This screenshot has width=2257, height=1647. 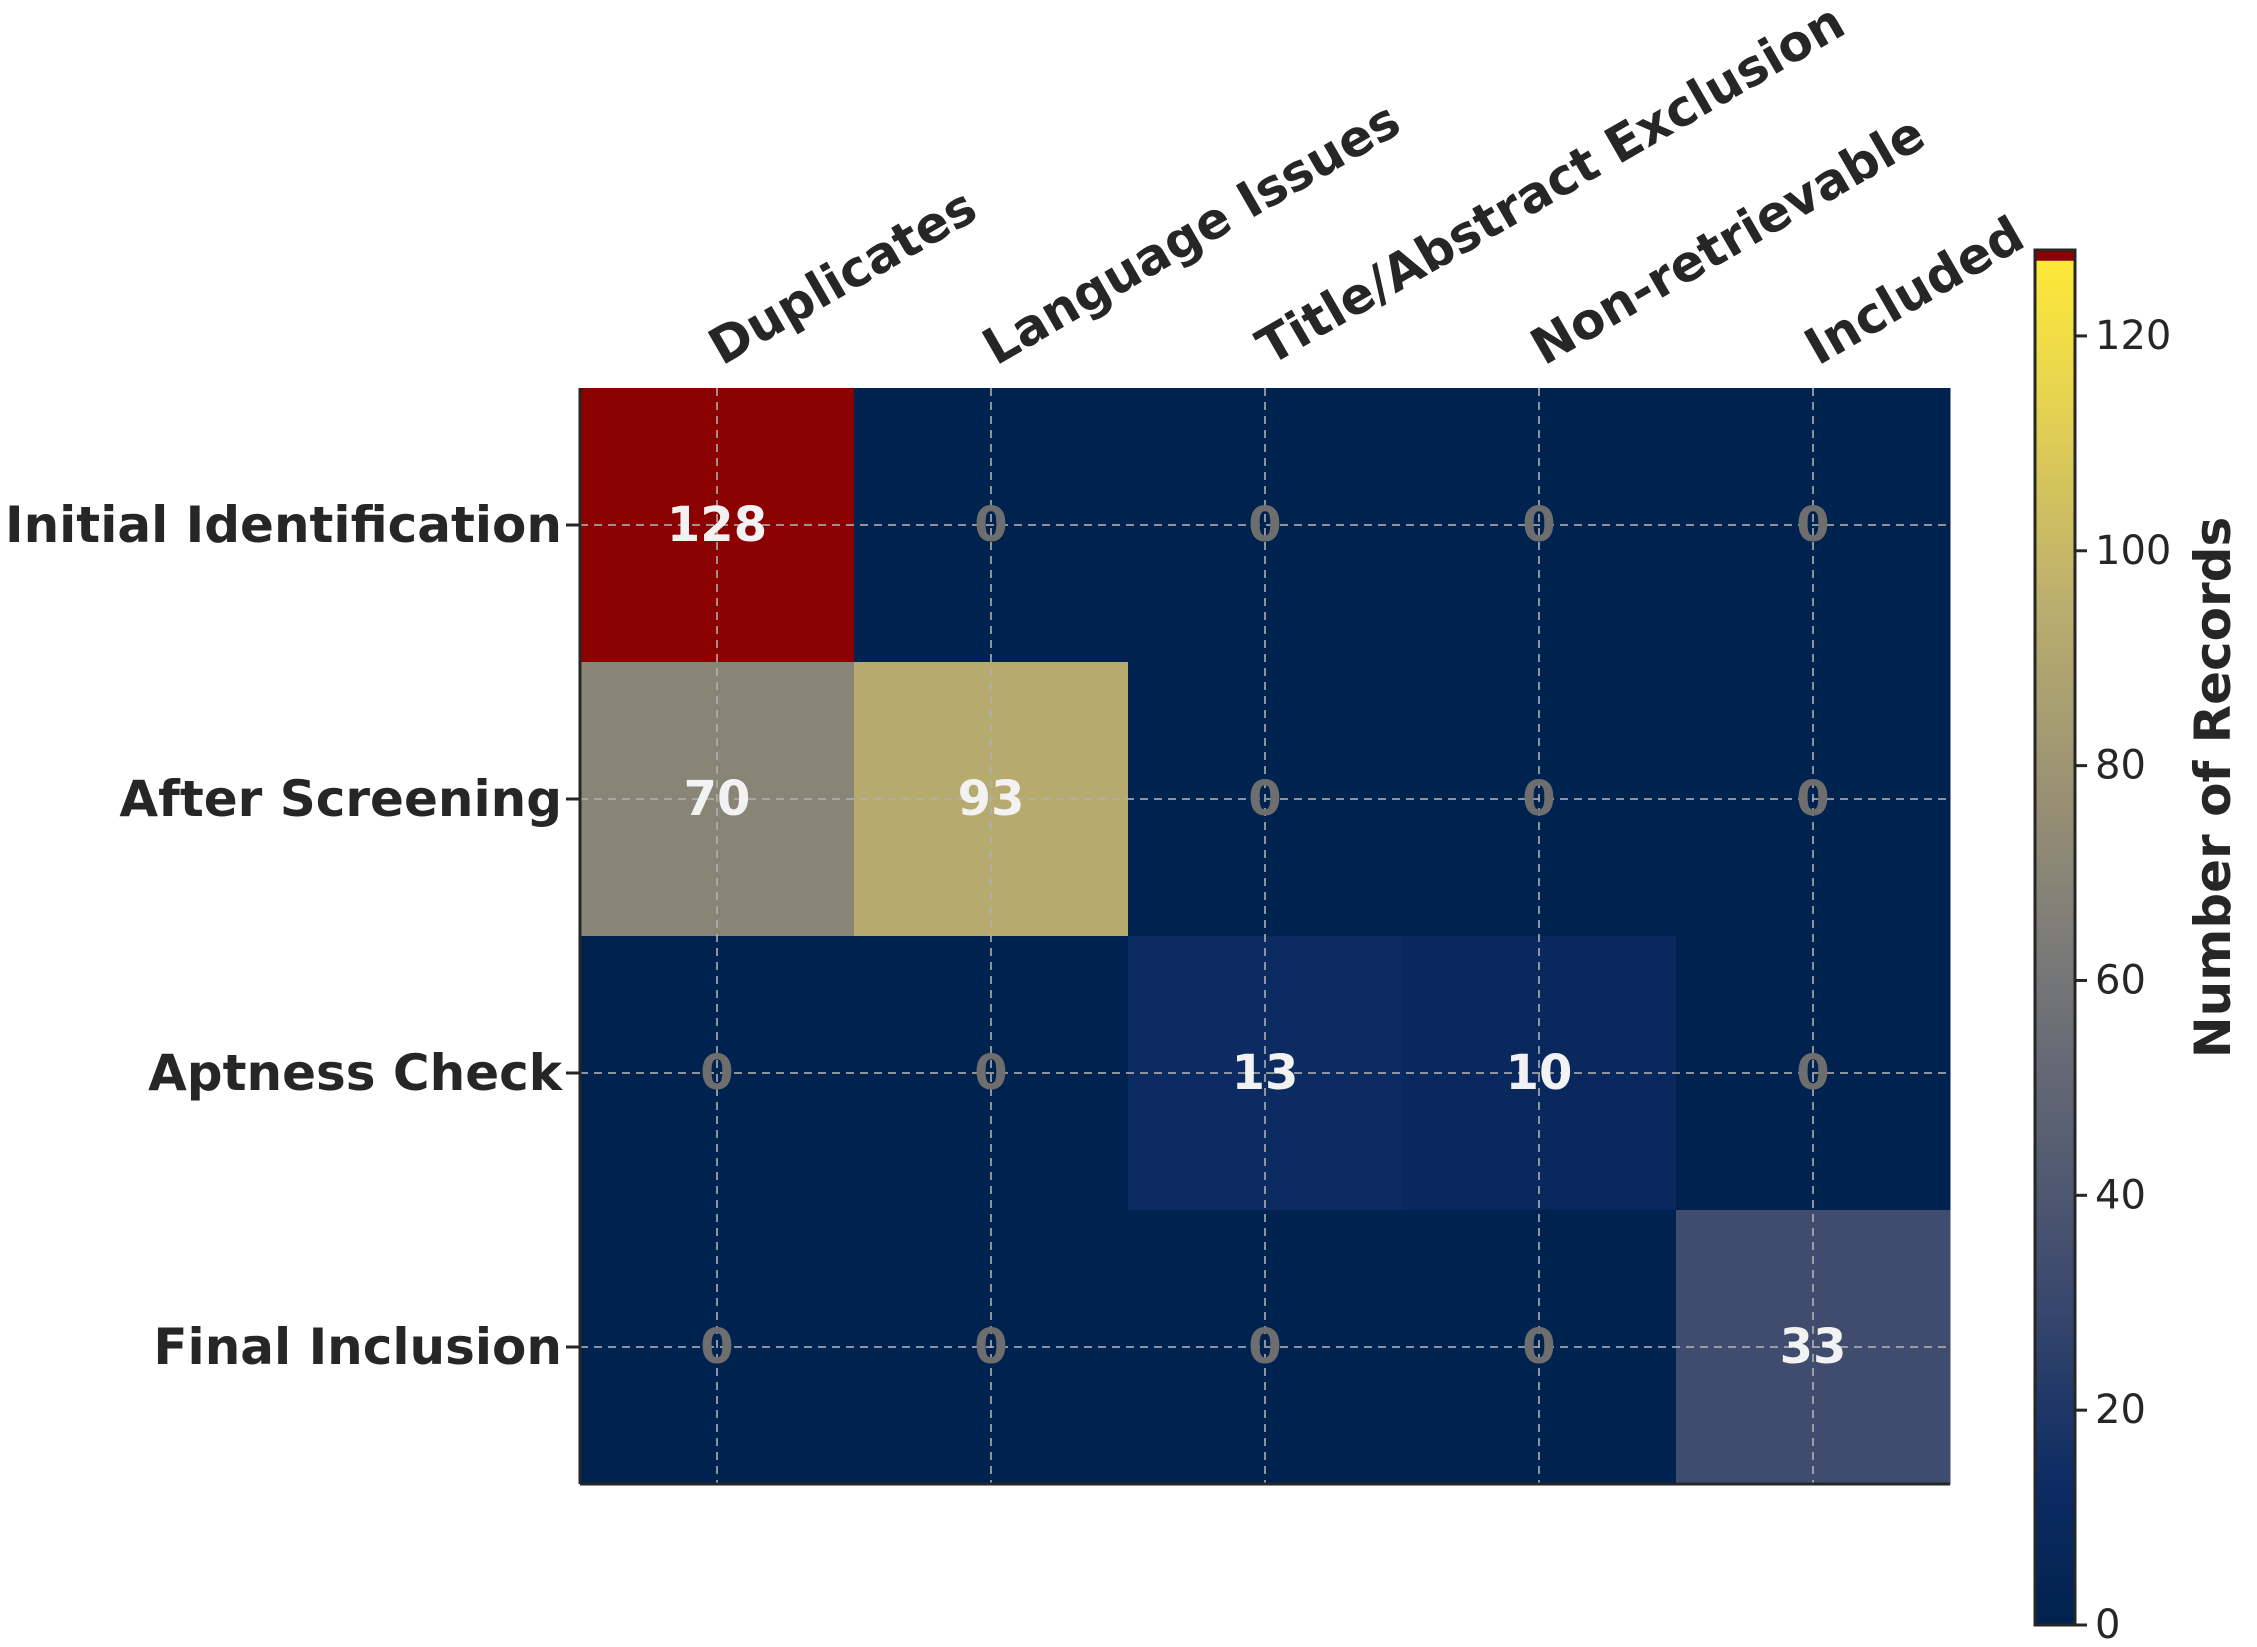 What do you see at coordinates (2107, 1624) in the screenshot?
I see `colorbar-tick-label-0: 0` at bounding box center [2107, 1624].